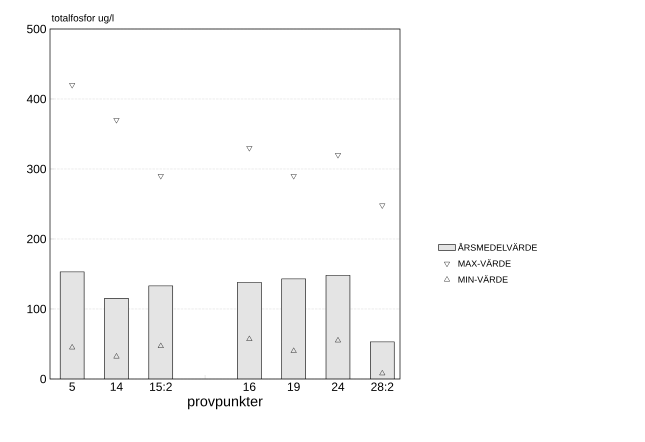  What do you see at coordinates (83, 19) in the screenshot?
I see `y-axis-title: totalfosfor ug/l` at bounding box center [83, 19].